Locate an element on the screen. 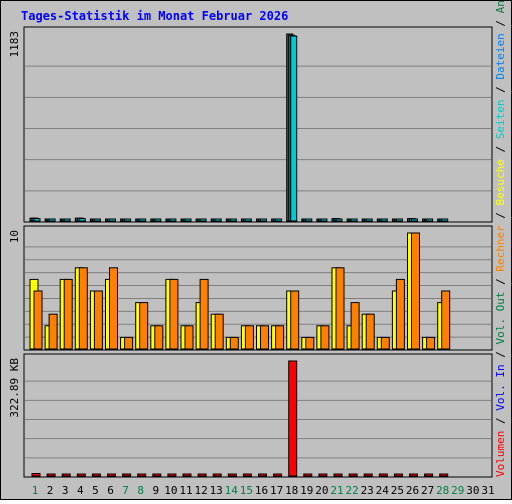  chart-title: Tages-Statistik im Monat Februar 2026 is located at coordinates (154, 16).